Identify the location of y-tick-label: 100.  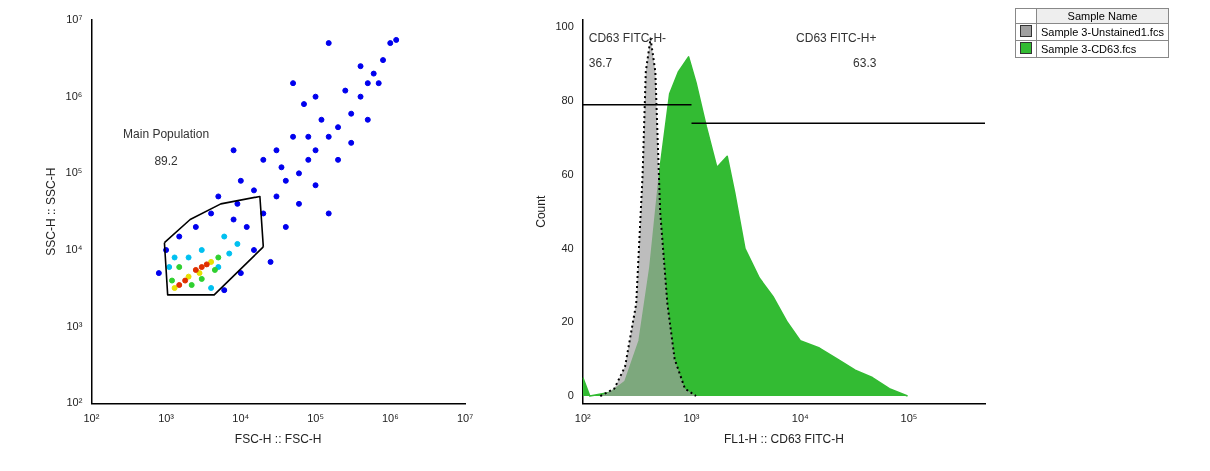
(564, 26).